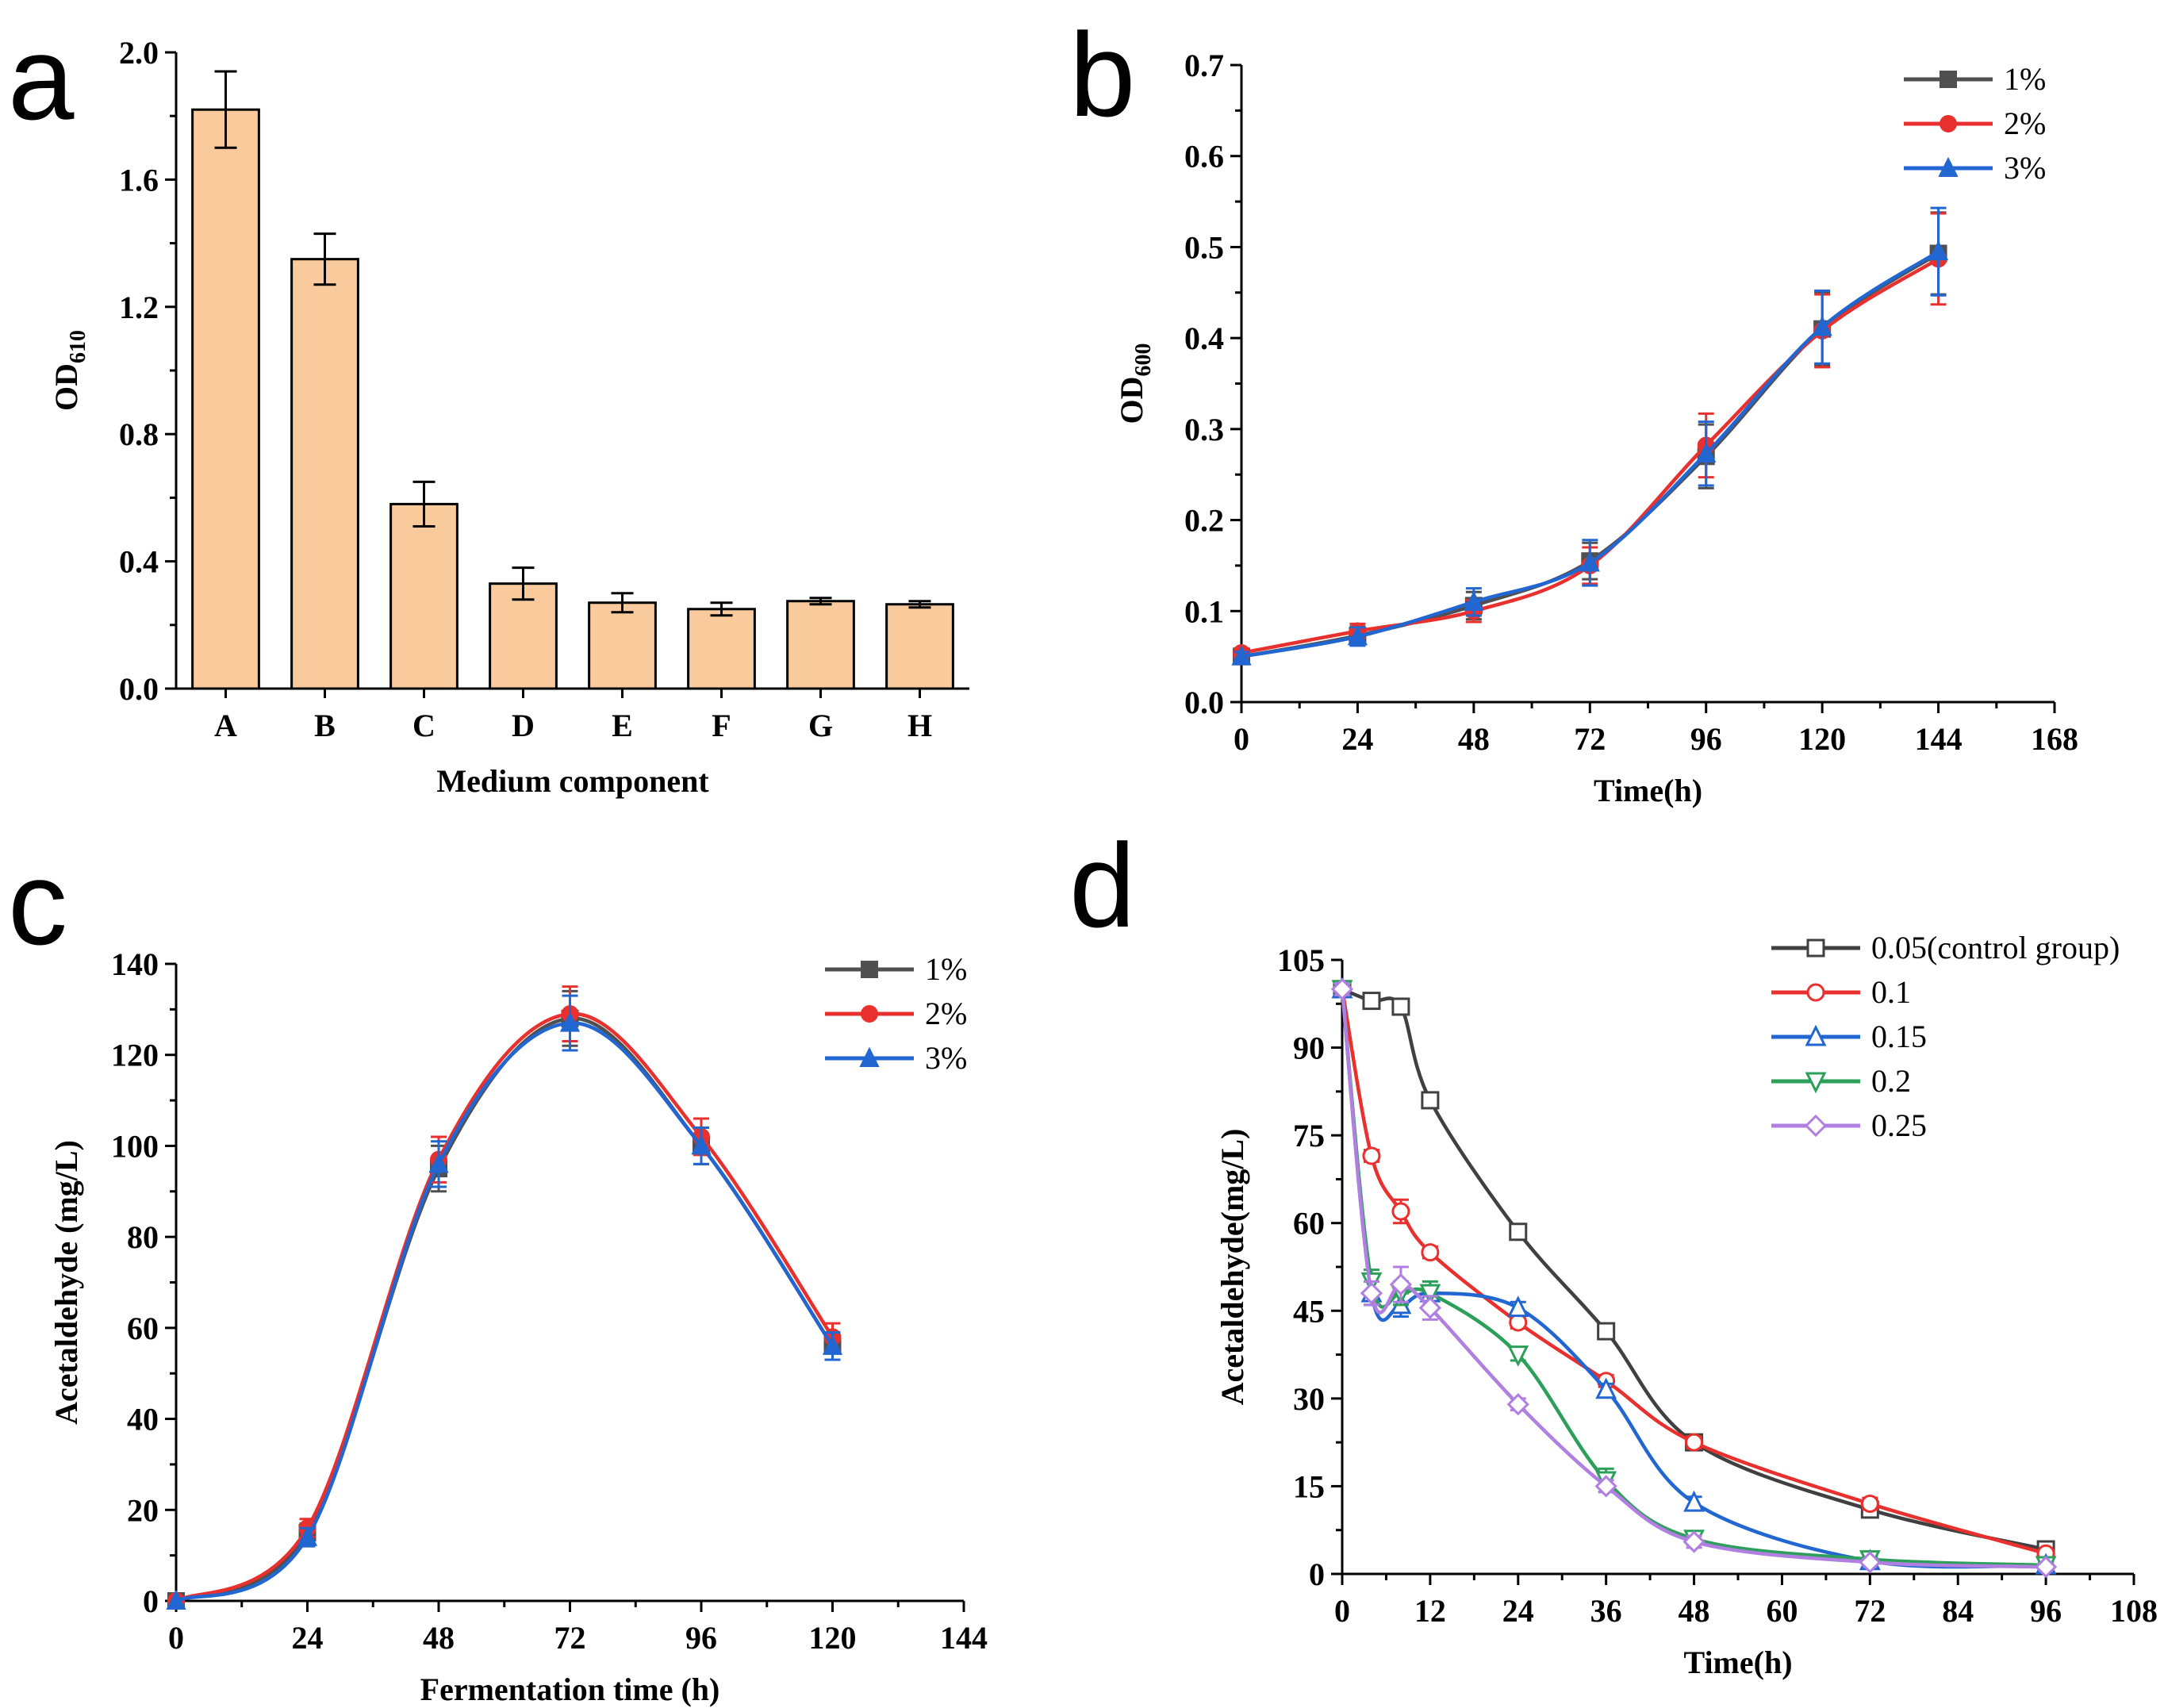 The width and height of the screenshot is (2164, 1708). I want to click on y-axis-title: OD610, so click(69, 370).